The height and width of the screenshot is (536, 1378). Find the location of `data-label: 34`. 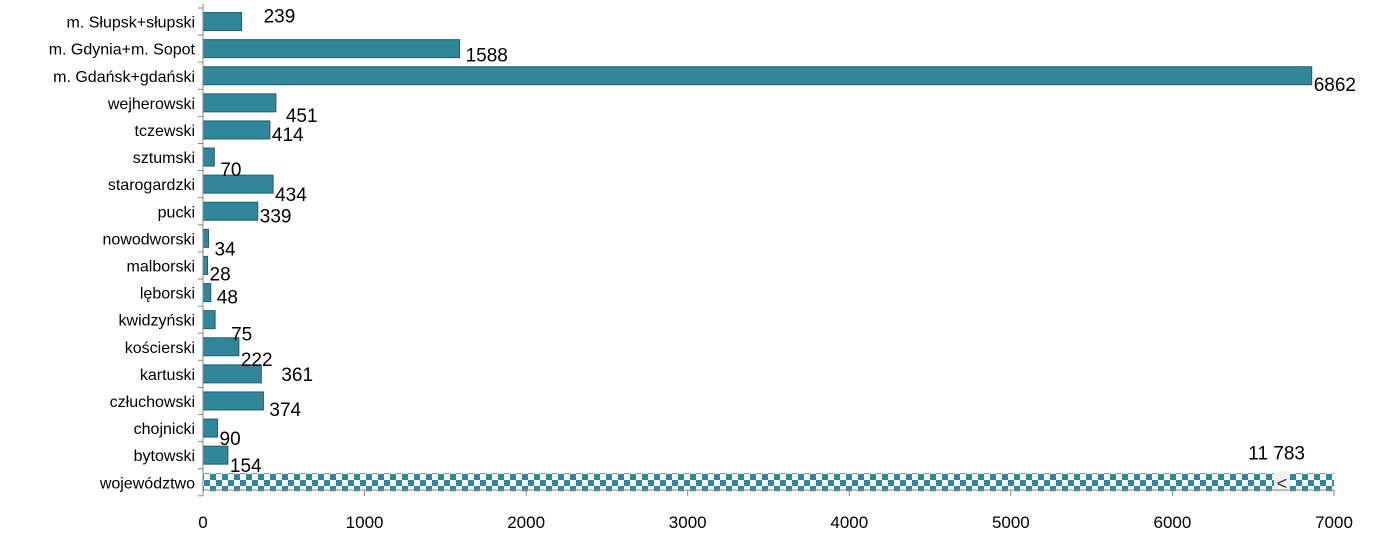

data-label: 34 is located at coordinates (225, 249).